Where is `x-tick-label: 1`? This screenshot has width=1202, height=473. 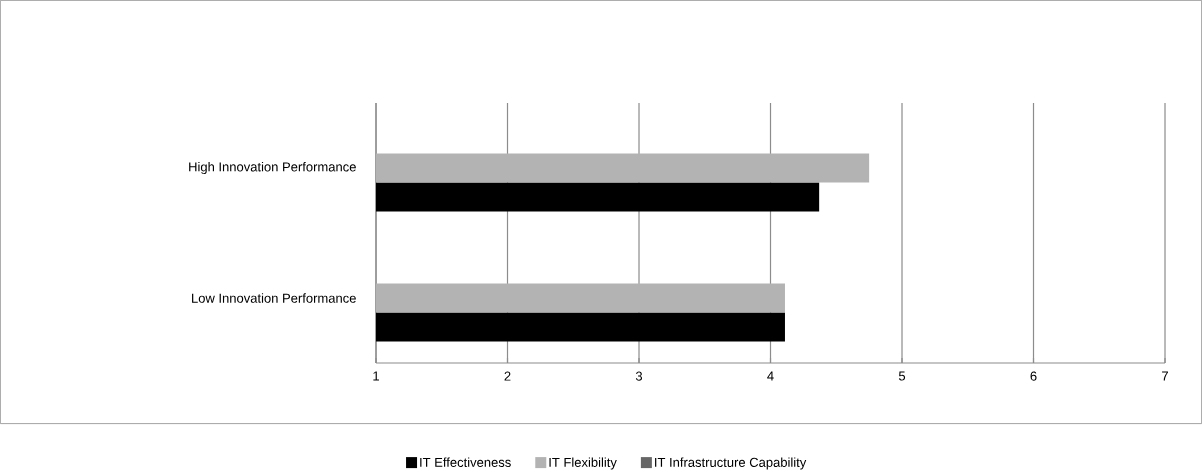 x-tick-label: 1 is located at coordinates (376, 376).